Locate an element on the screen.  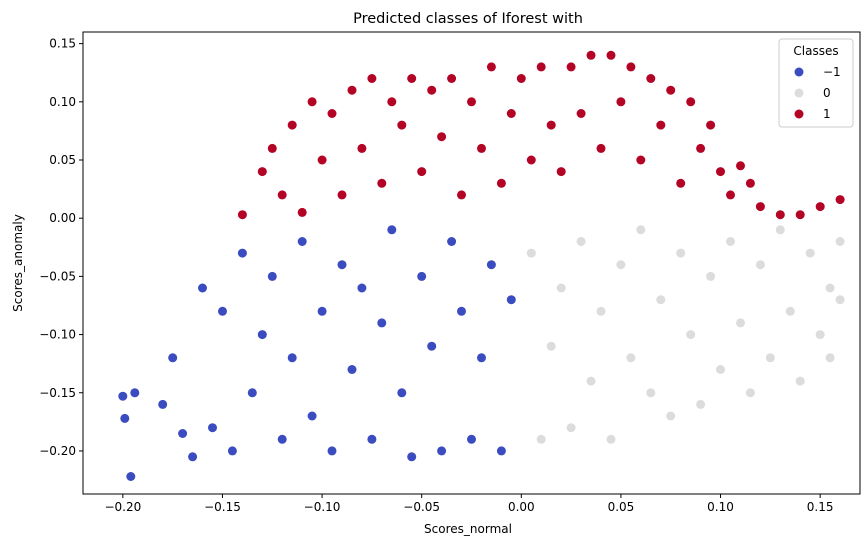
x-tick-label: 0.15 is located at coordinates (820, 507).